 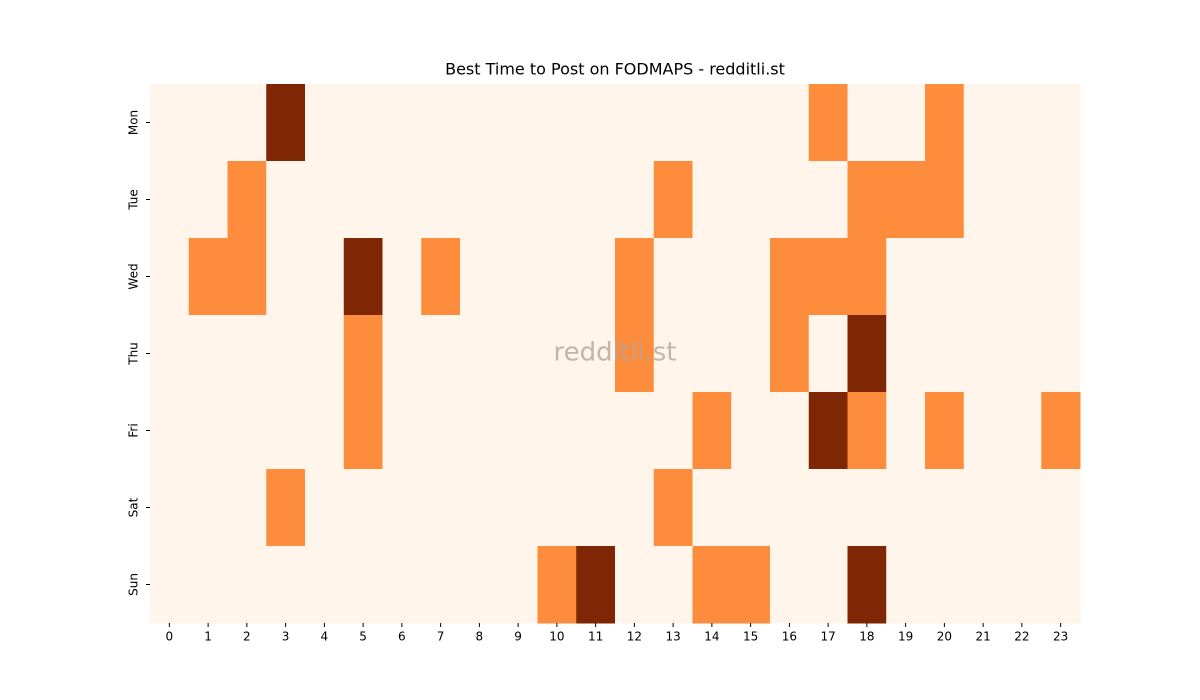 What do you see at coordinates (134, 276) in the screenshot?
I see `y-tick-label: Wed` at bounding box center [134, 276].